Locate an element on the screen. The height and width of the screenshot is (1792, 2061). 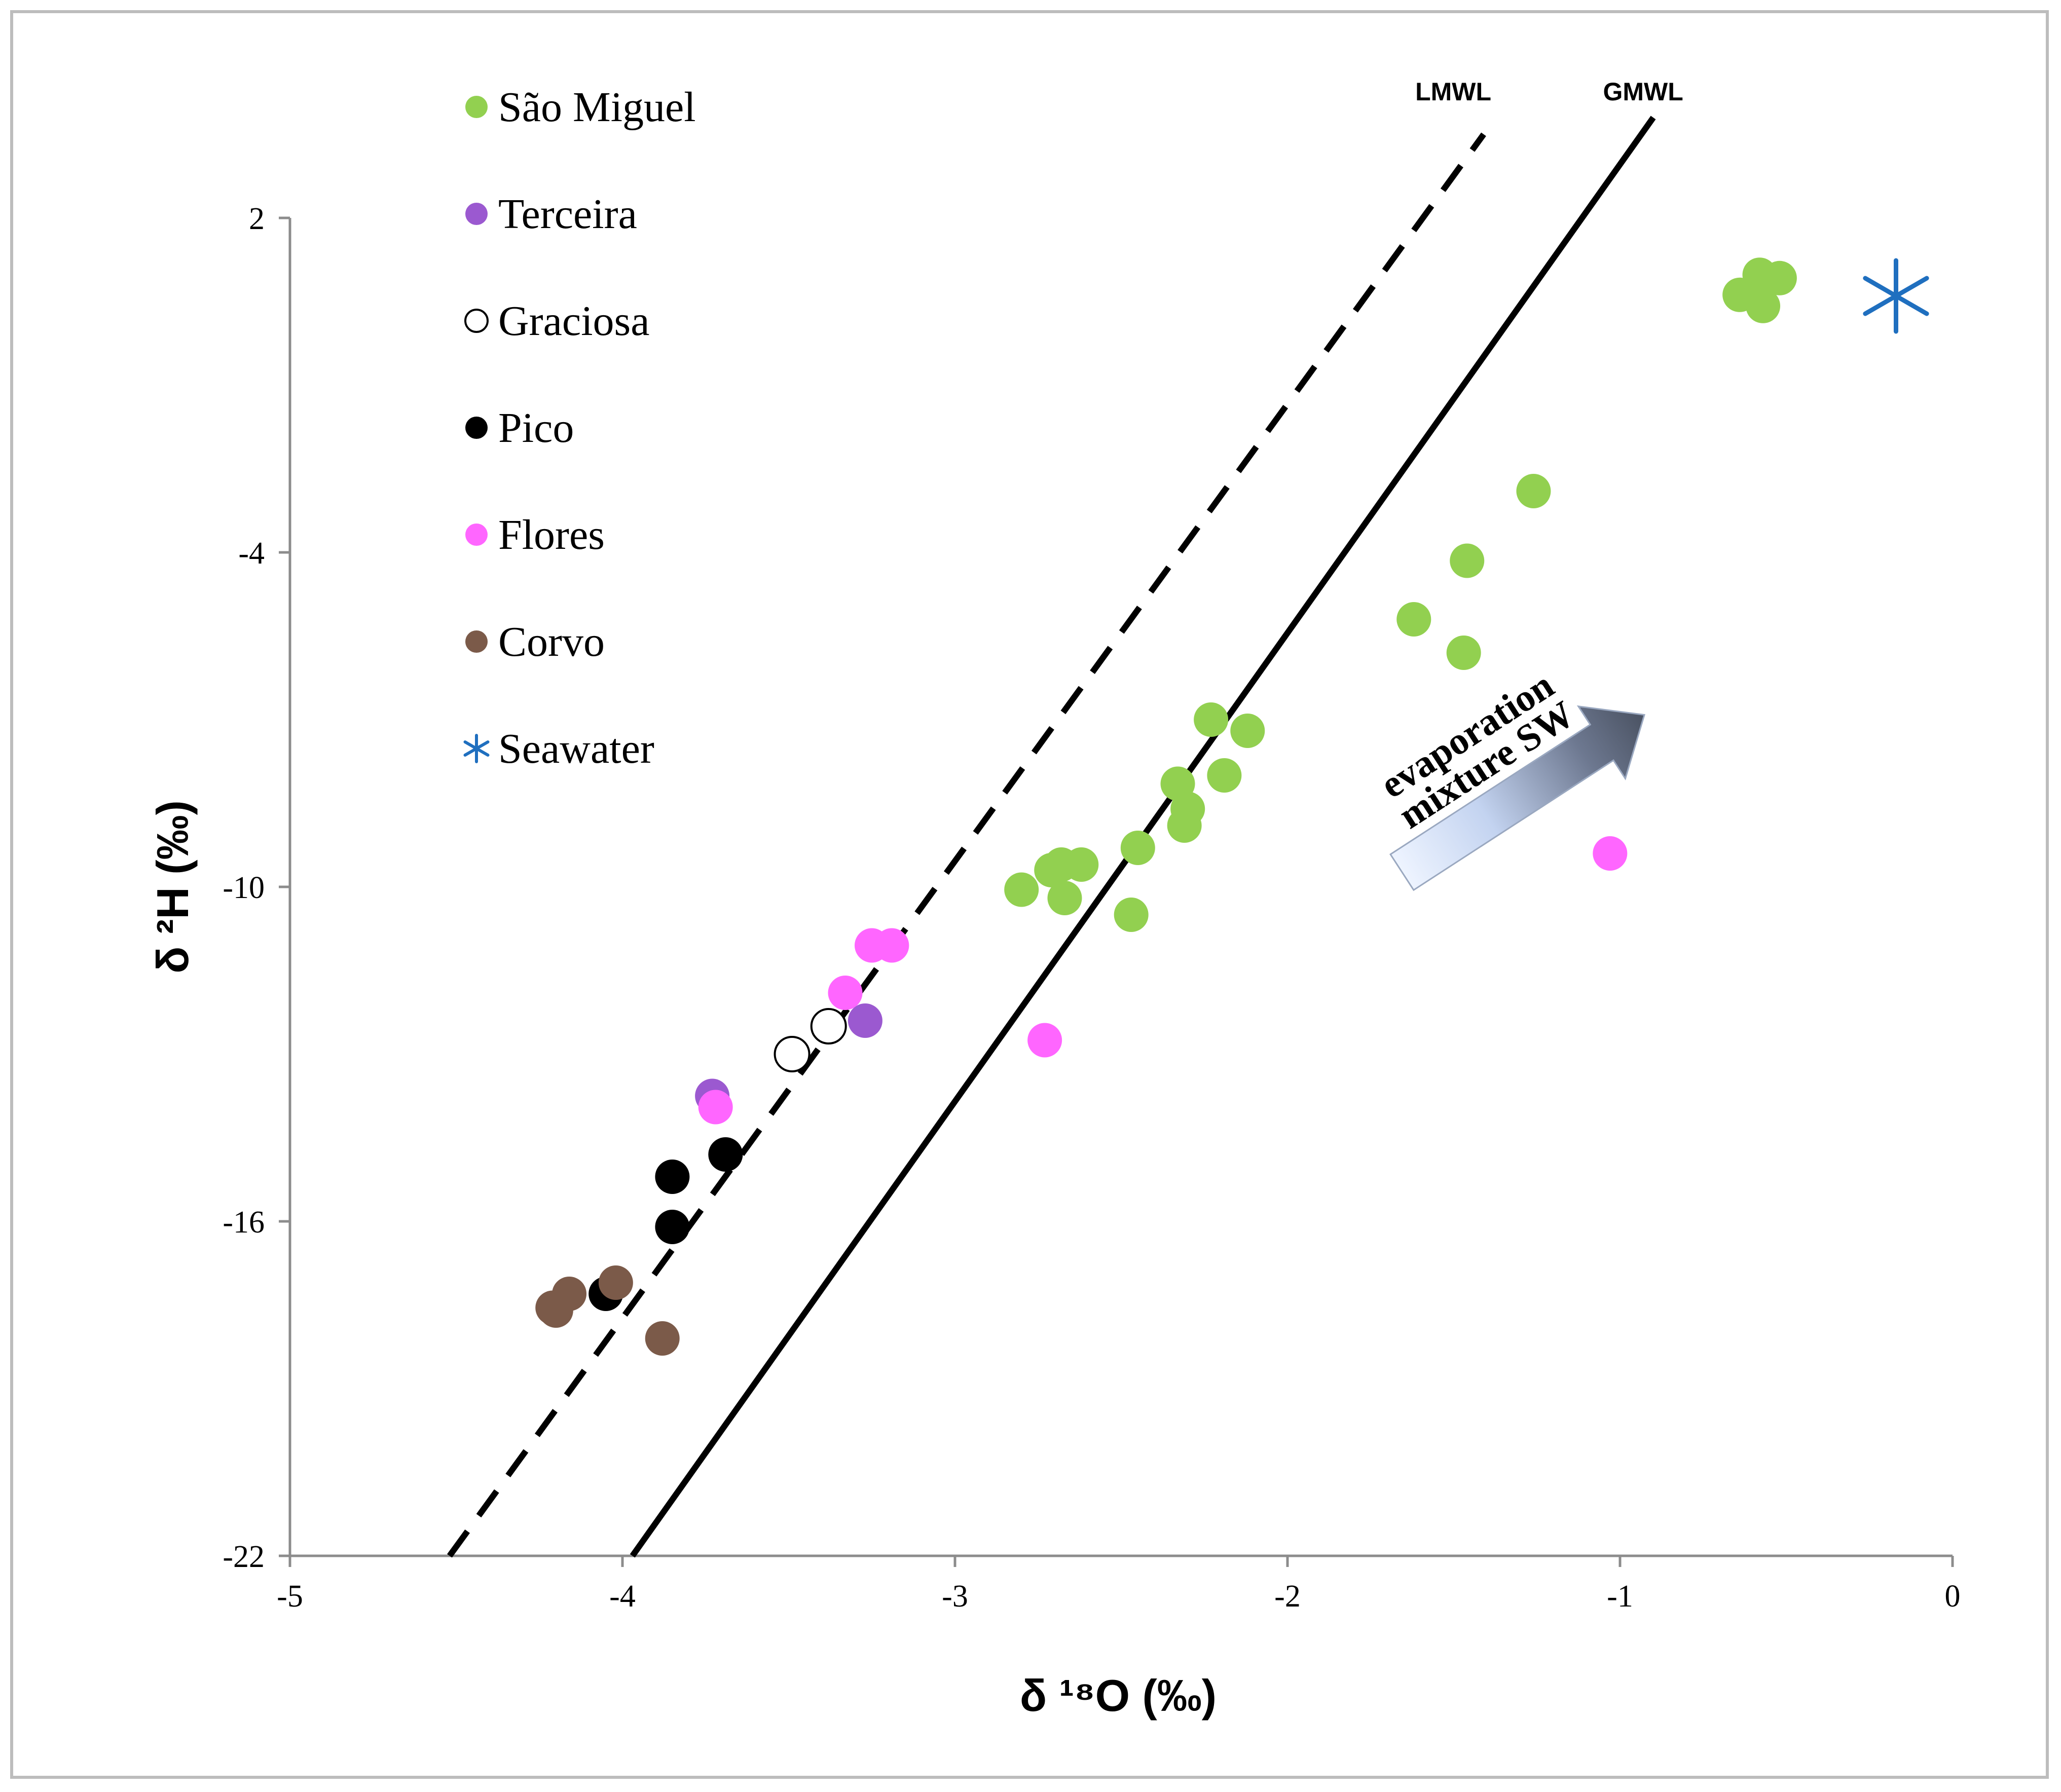
legend-marker-corvo is located at coordinates (477, 641).